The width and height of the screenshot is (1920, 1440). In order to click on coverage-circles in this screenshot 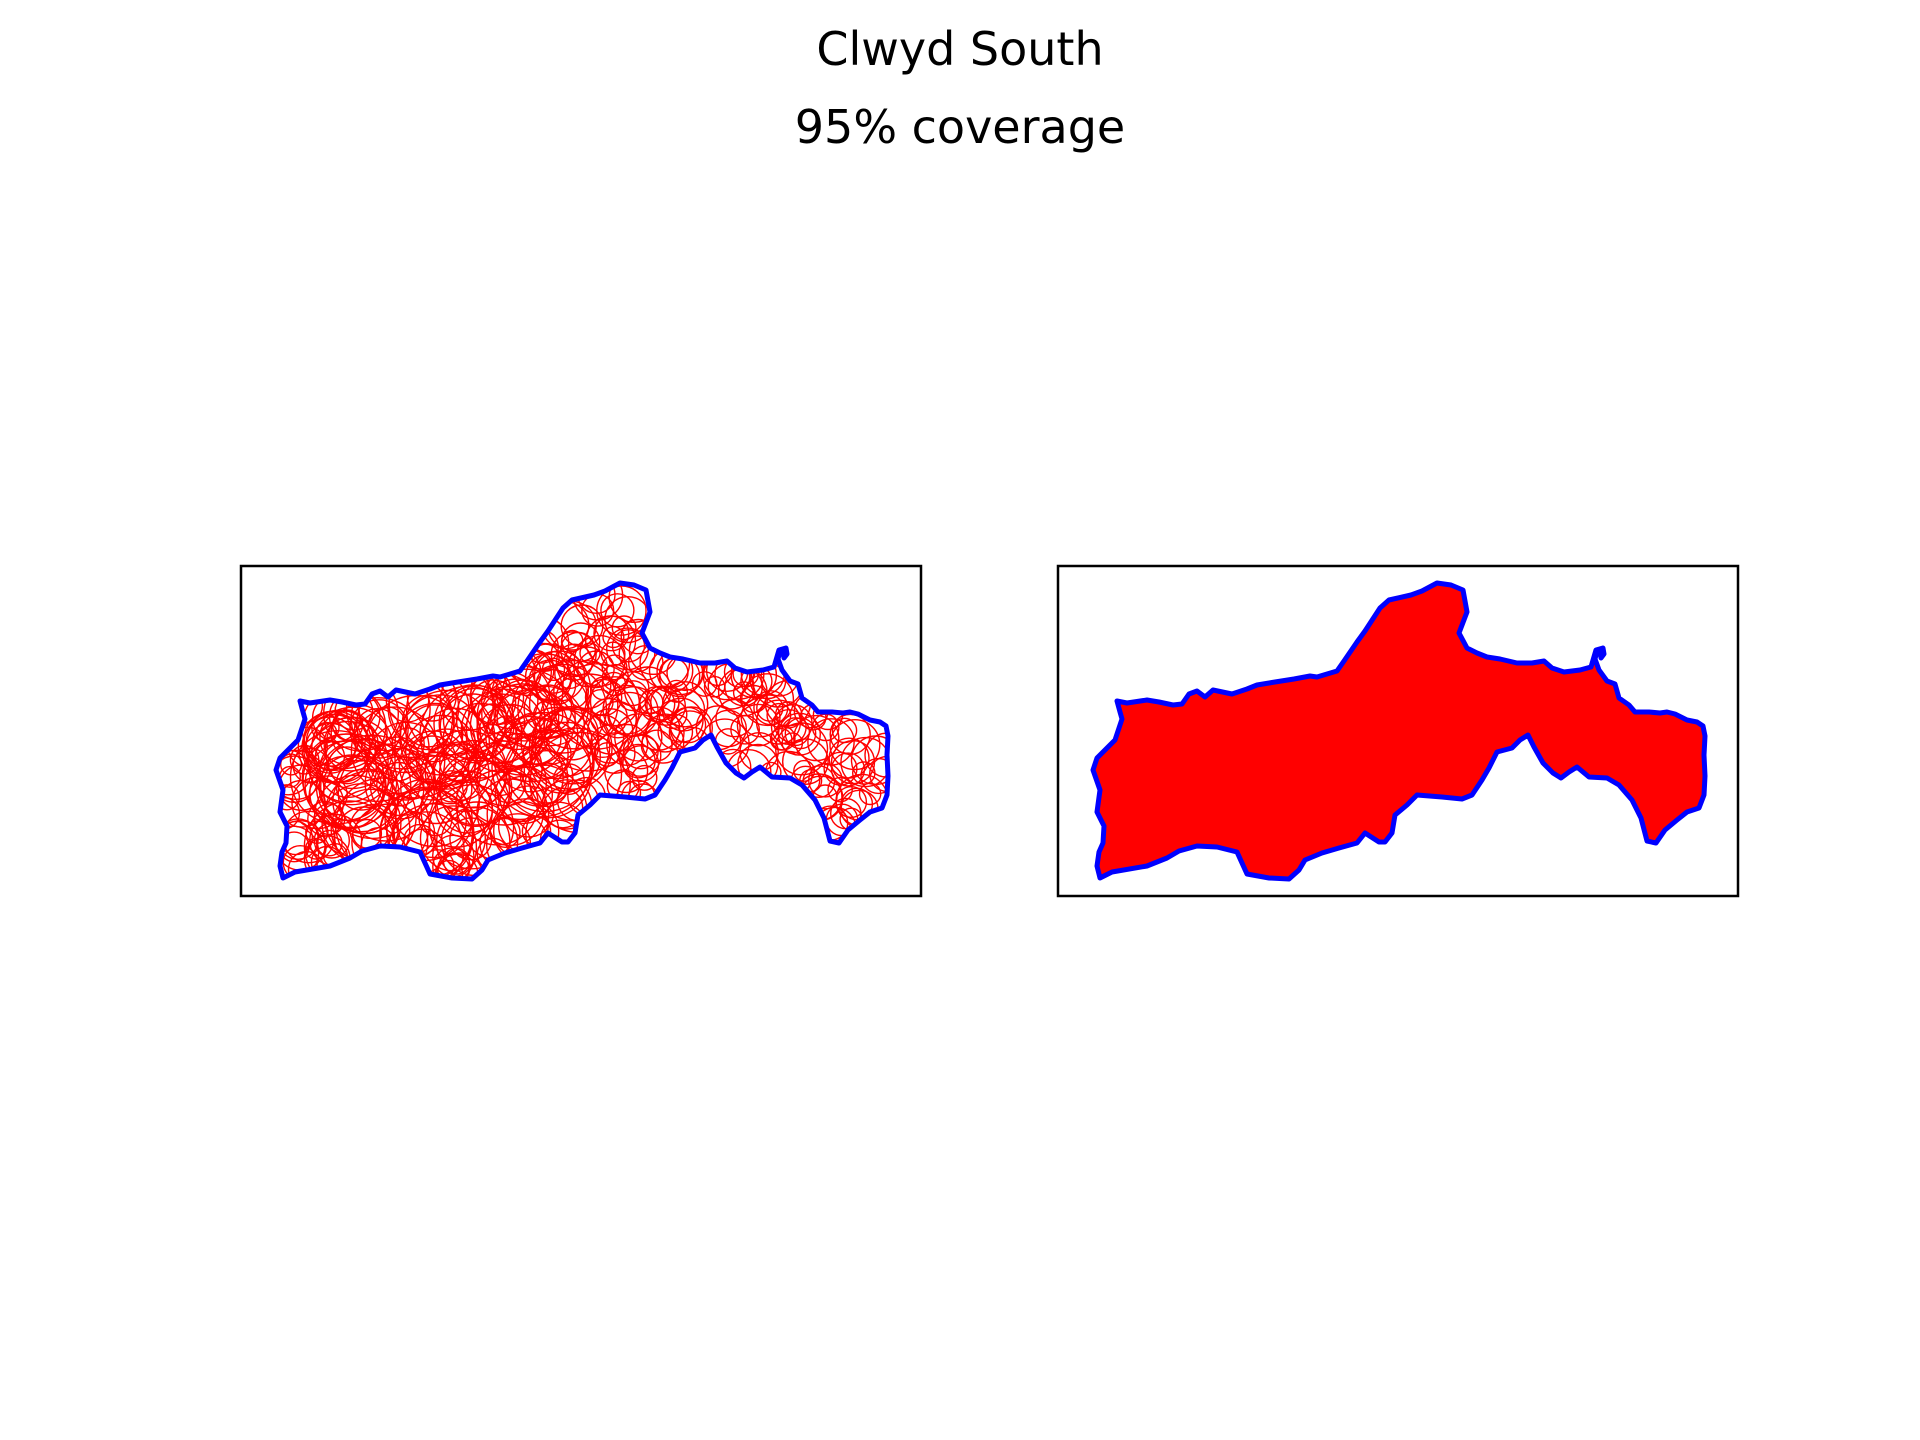, I will do `click(582, 731)`.